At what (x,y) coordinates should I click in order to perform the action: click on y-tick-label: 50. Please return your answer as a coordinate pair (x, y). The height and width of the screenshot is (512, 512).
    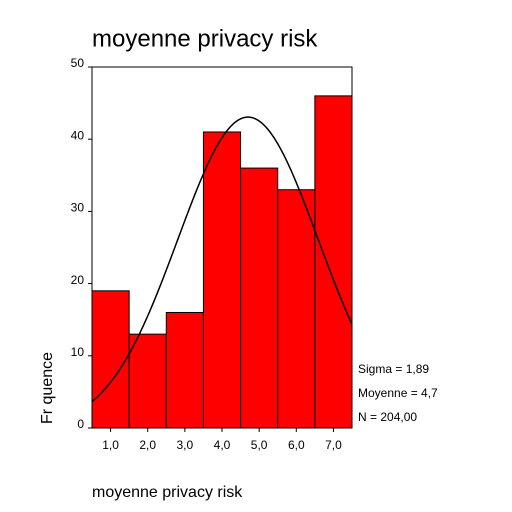
    Looking at the image, I should click on (78, 63).